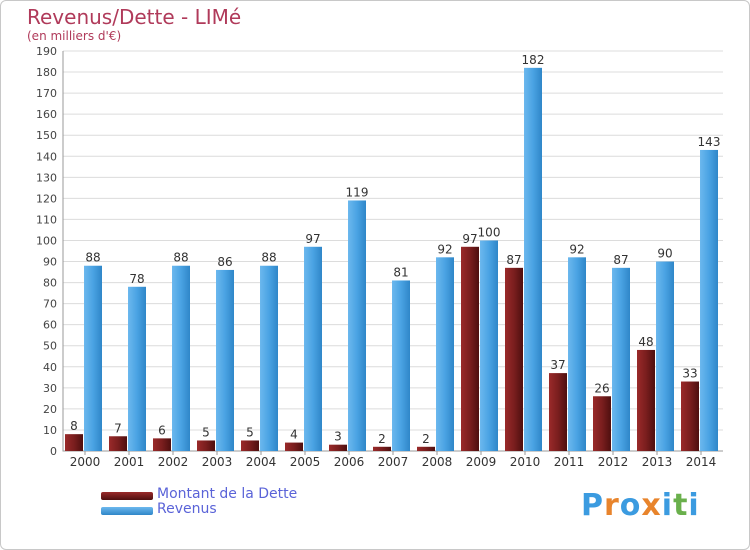 The image size is (750, 550). What do you see at coordinates (127, 511) in the screenshot?
I see `legend-swatch-revenue` at bounding box center [127, 511].